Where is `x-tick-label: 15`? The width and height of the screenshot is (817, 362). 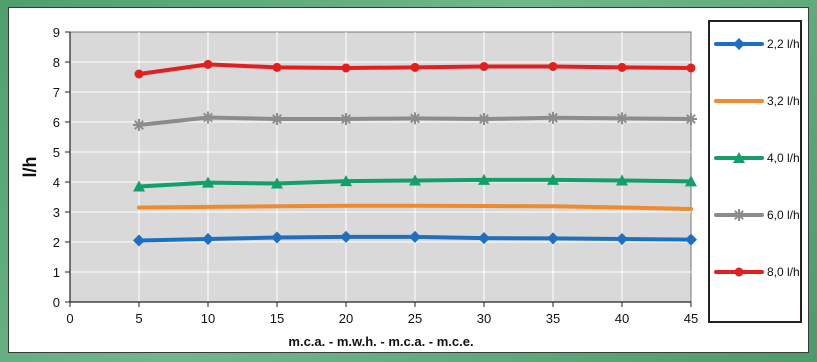 x-tick-label: 15 is located at coordinates (277, 318).